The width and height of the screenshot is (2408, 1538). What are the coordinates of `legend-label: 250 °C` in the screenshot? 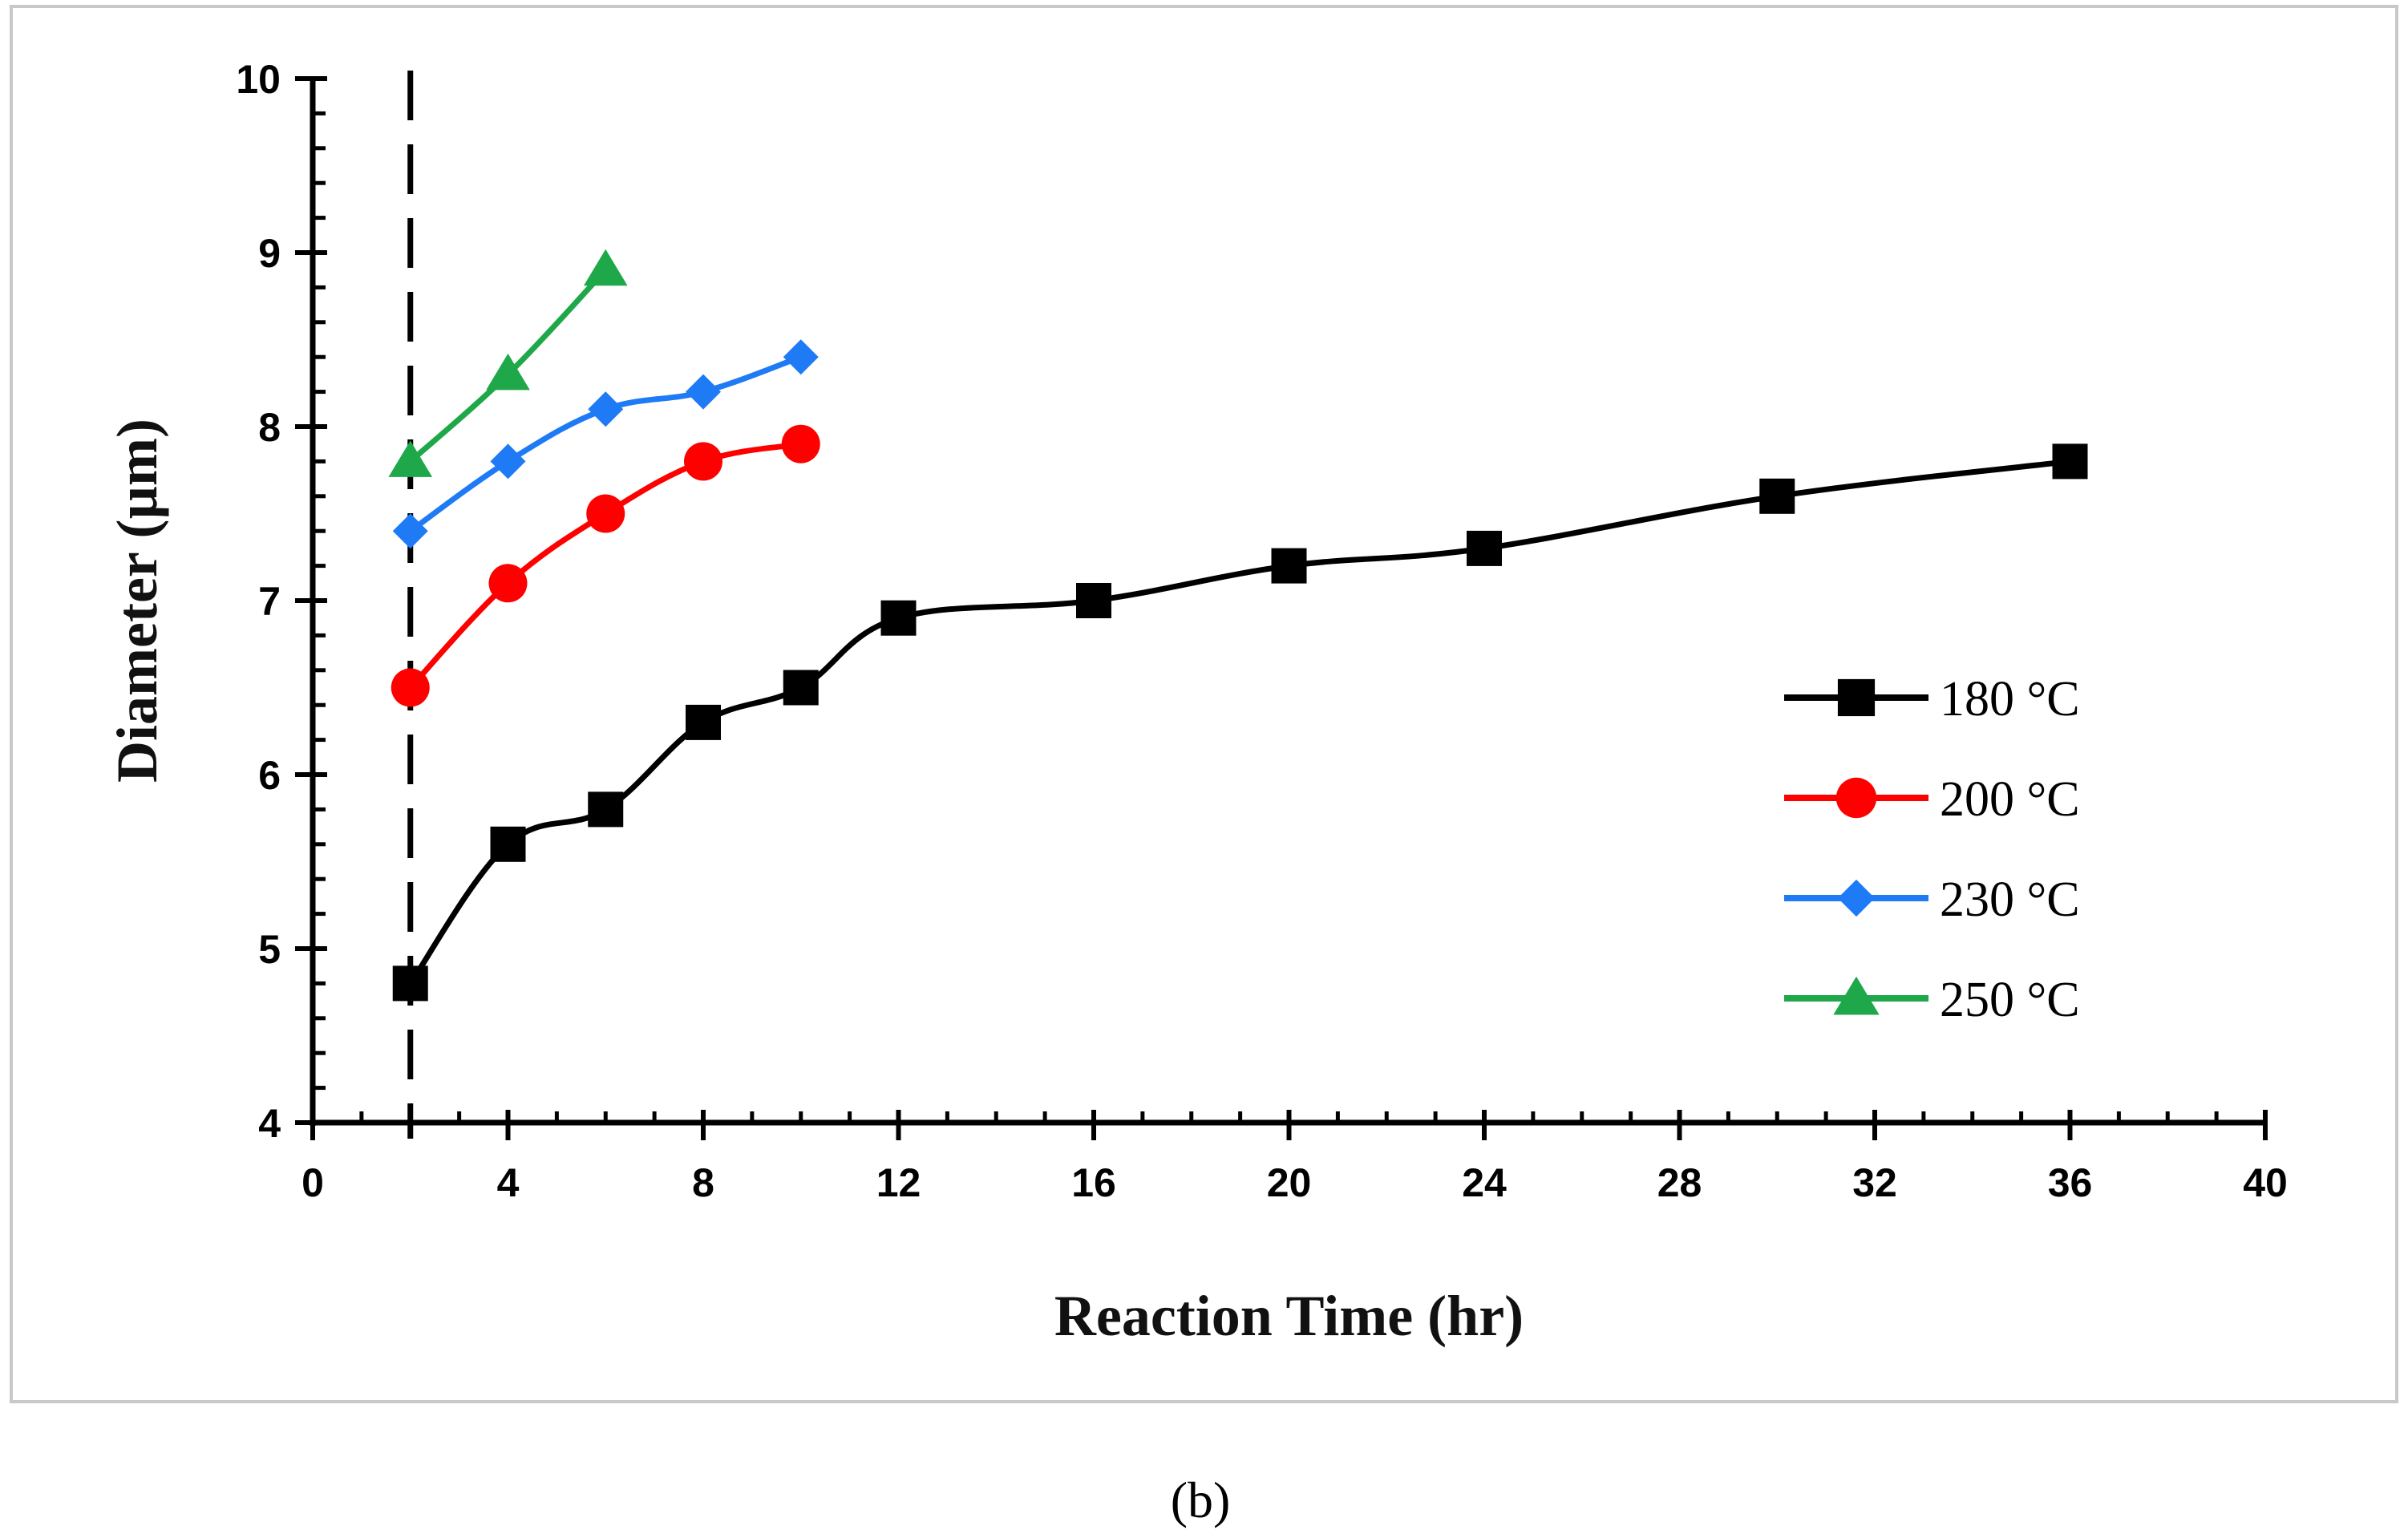 It's located at (2010, 1000).